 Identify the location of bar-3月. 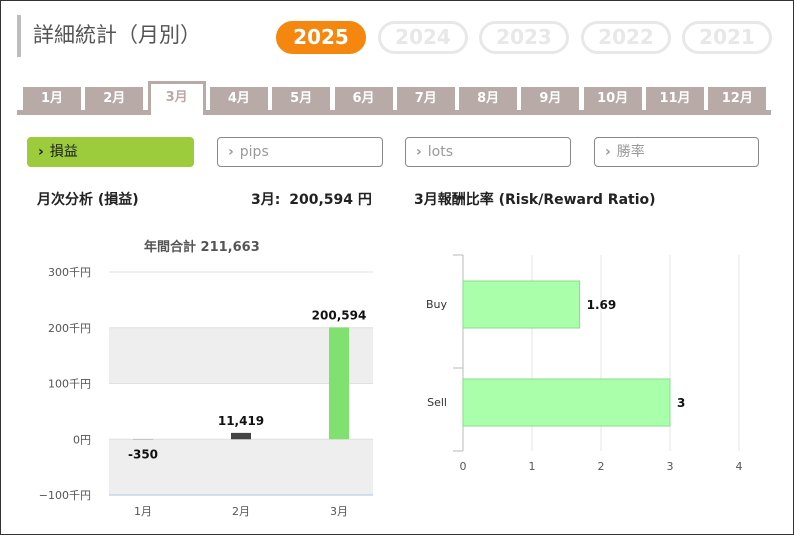
(339, 383).